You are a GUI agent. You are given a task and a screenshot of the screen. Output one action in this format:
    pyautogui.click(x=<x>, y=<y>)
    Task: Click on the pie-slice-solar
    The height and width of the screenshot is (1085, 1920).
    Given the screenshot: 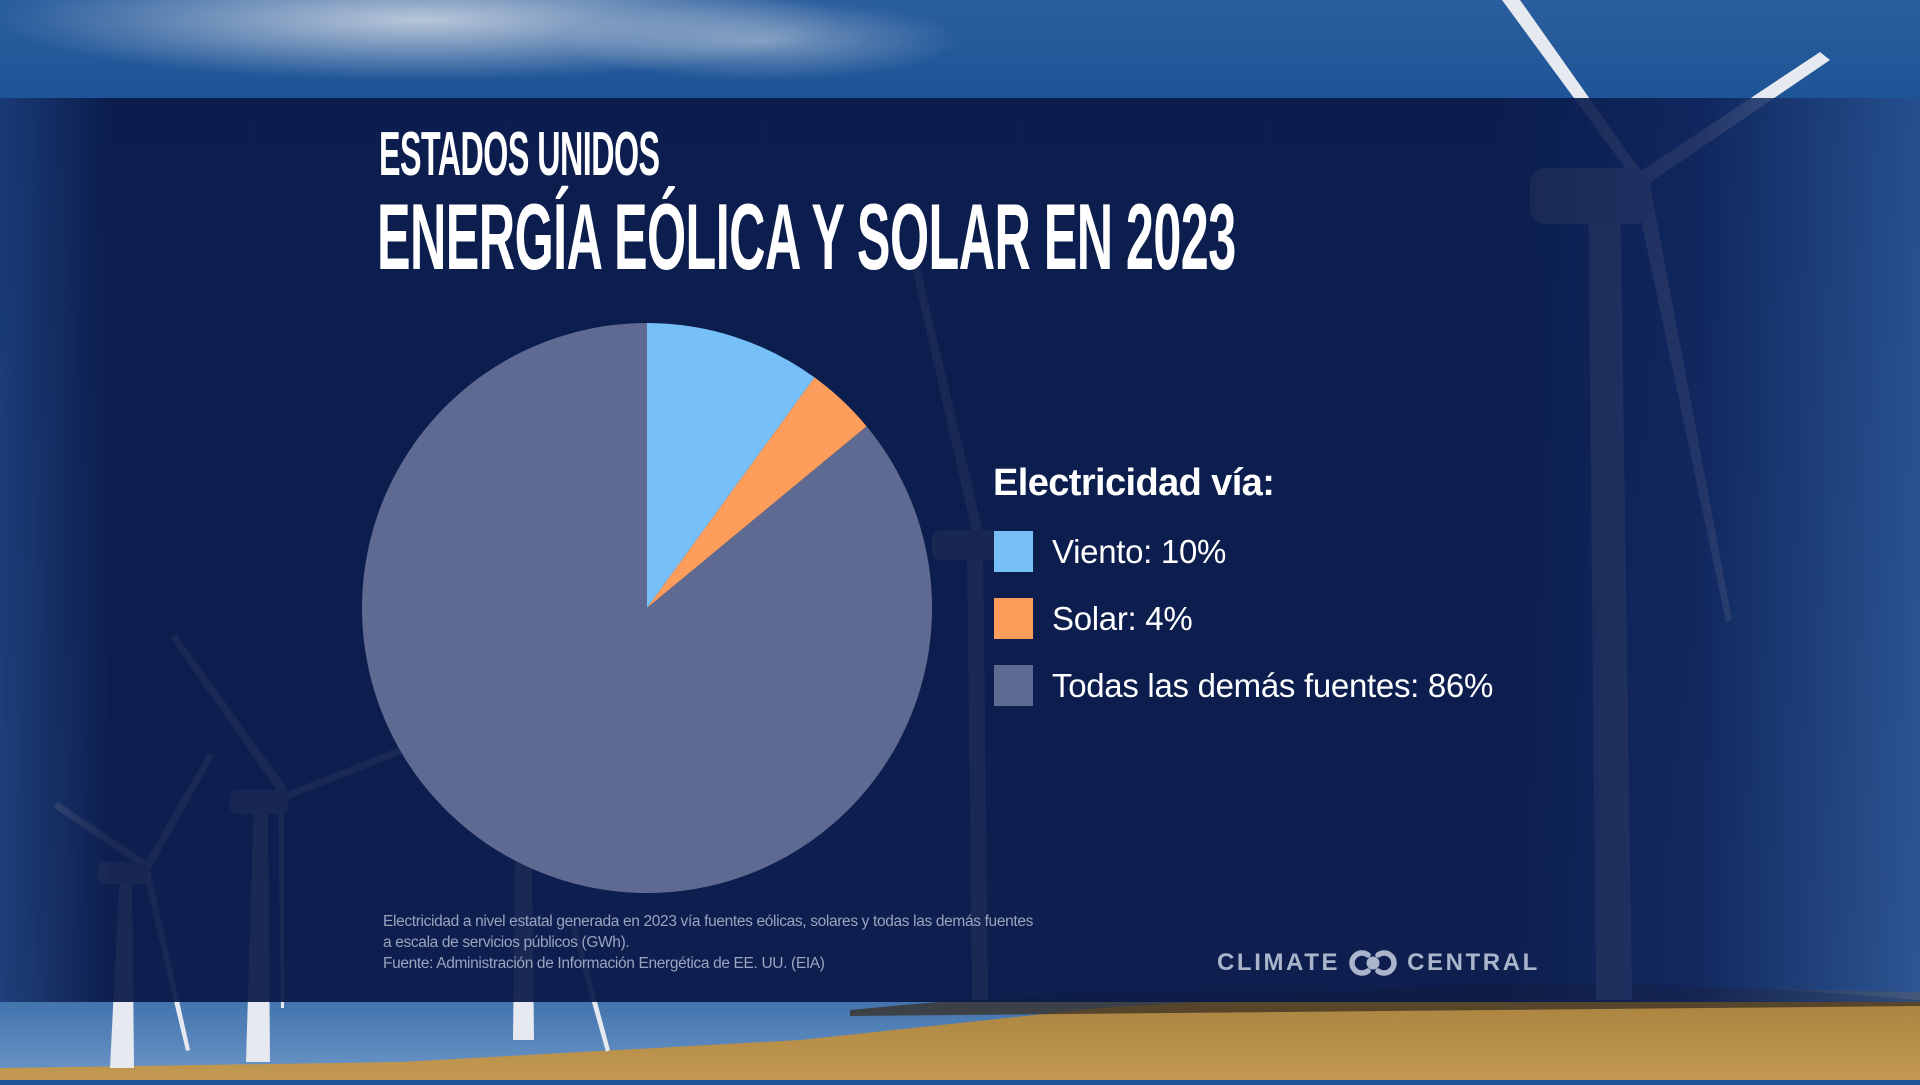 What is the action you would take?
    pyautogui.click(x=757, y=492)
    